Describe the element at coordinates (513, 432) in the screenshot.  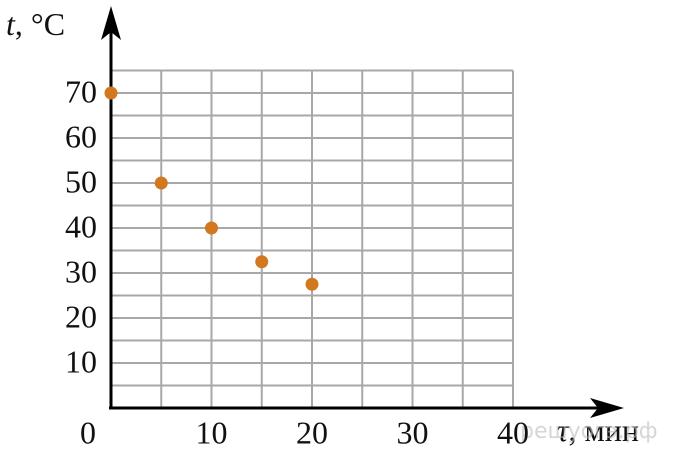
I see `x-tick-label: 40` at that location.